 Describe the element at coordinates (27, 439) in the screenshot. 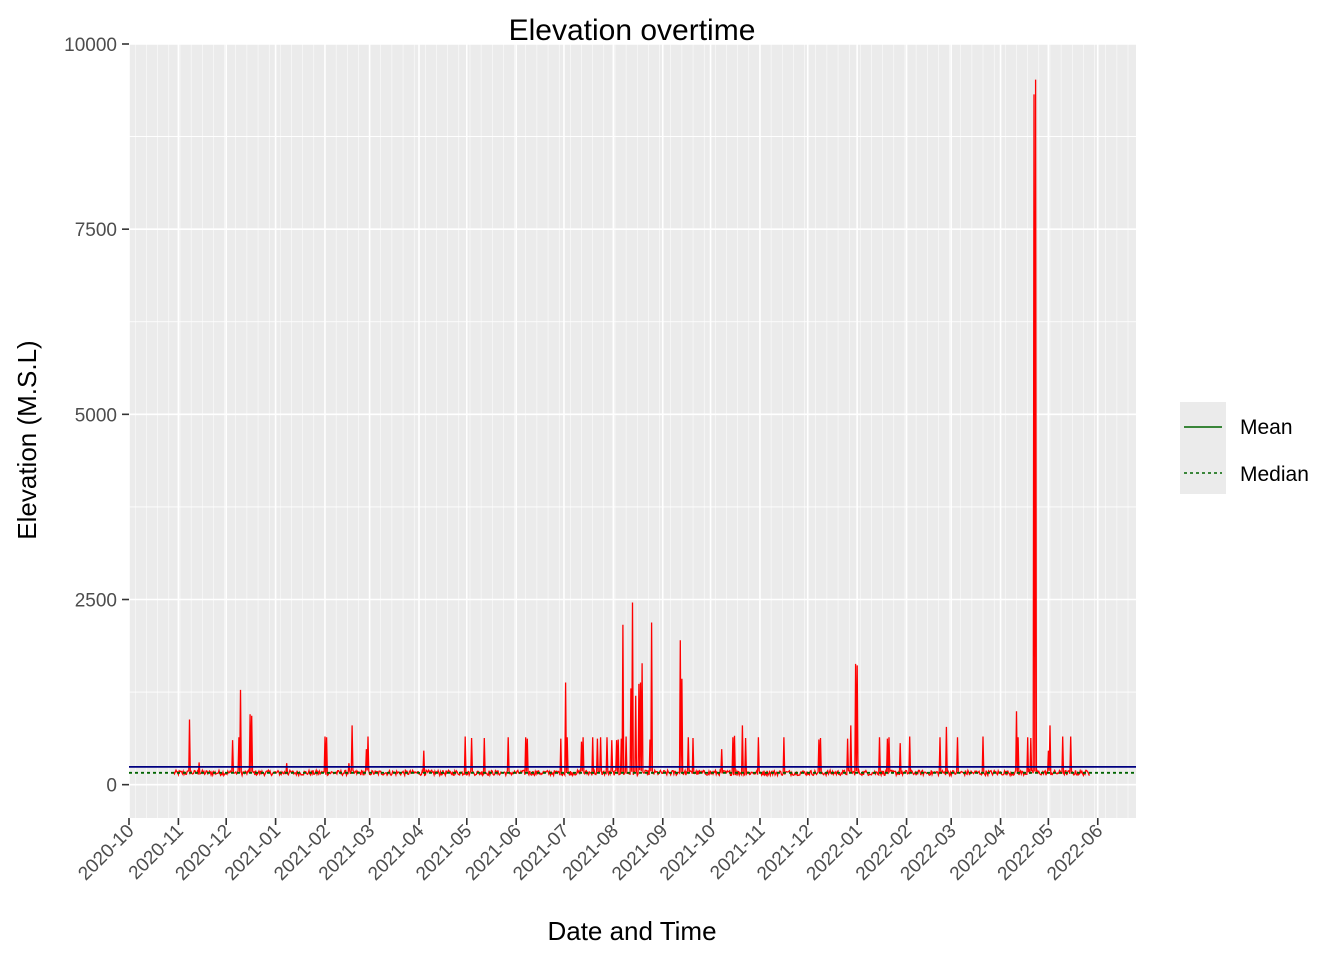

I see `y-axis-label: Elevation (M.S.L)` at that location.